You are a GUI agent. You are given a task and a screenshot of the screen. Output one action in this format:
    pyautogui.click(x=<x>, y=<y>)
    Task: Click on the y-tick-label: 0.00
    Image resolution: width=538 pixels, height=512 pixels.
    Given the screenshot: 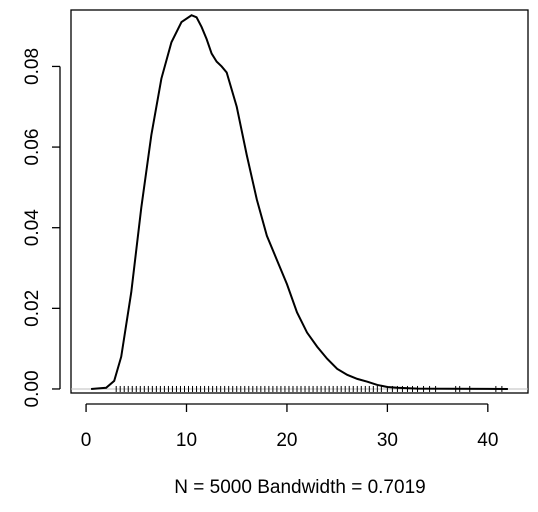 What is the action you would take?
    pyautogui.click(x=32, y=388)
    